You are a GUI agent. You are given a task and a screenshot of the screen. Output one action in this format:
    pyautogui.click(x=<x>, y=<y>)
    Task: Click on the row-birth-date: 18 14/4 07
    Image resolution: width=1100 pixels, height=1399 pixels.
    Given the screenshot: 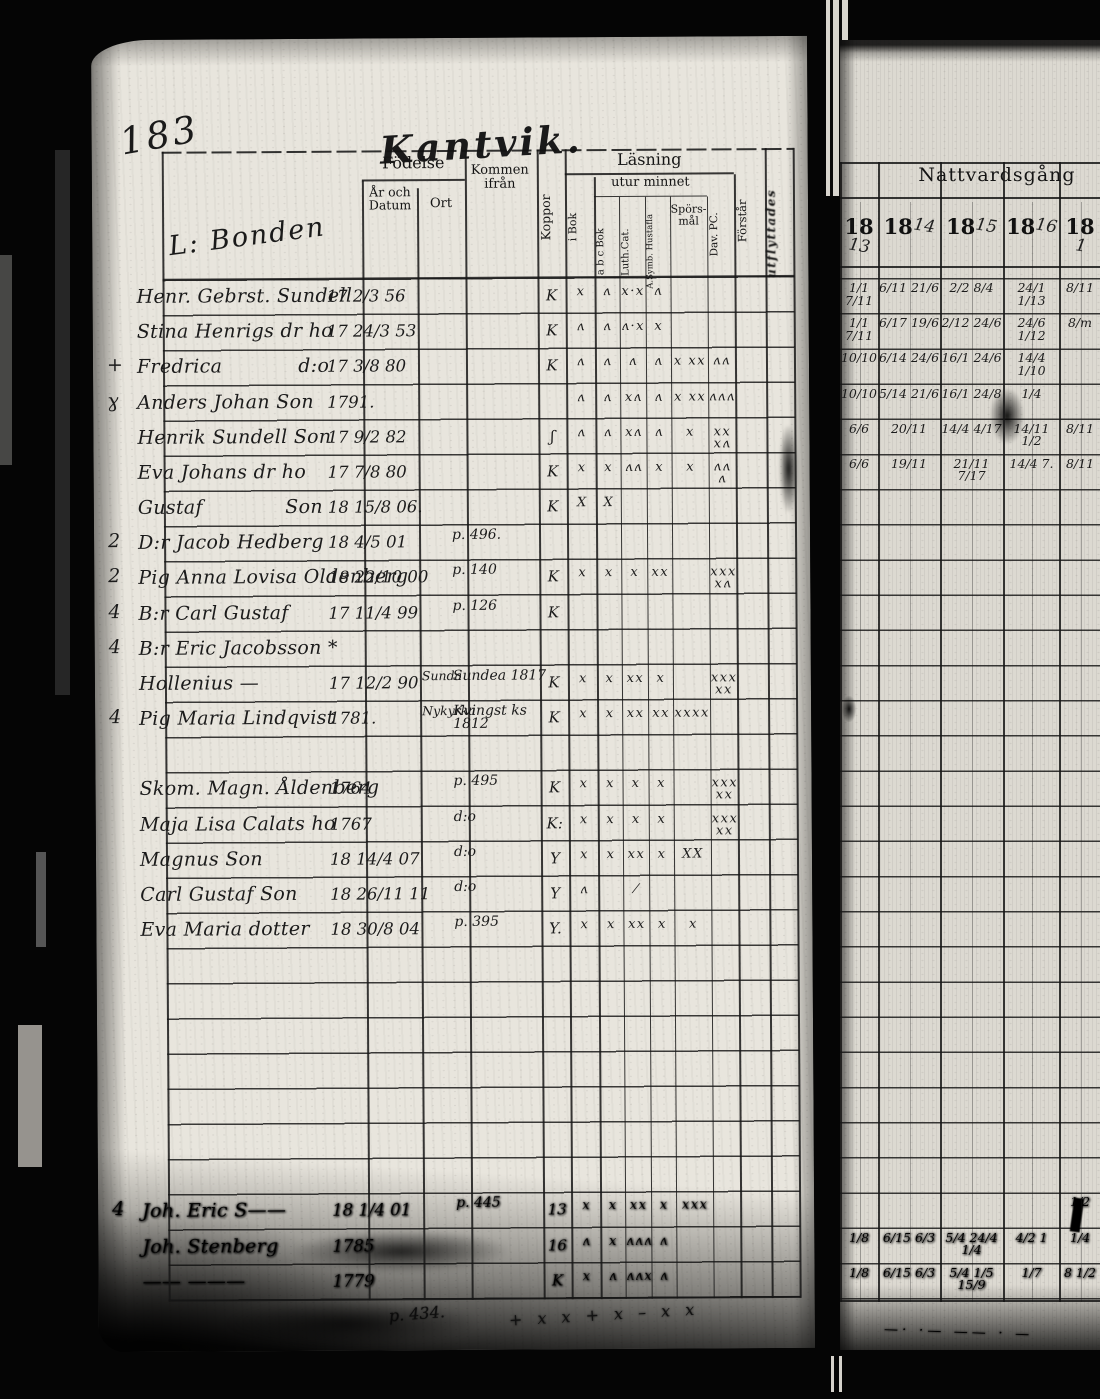 What is the action you would take?
    pyautogui.click(x=374, y=858)
    